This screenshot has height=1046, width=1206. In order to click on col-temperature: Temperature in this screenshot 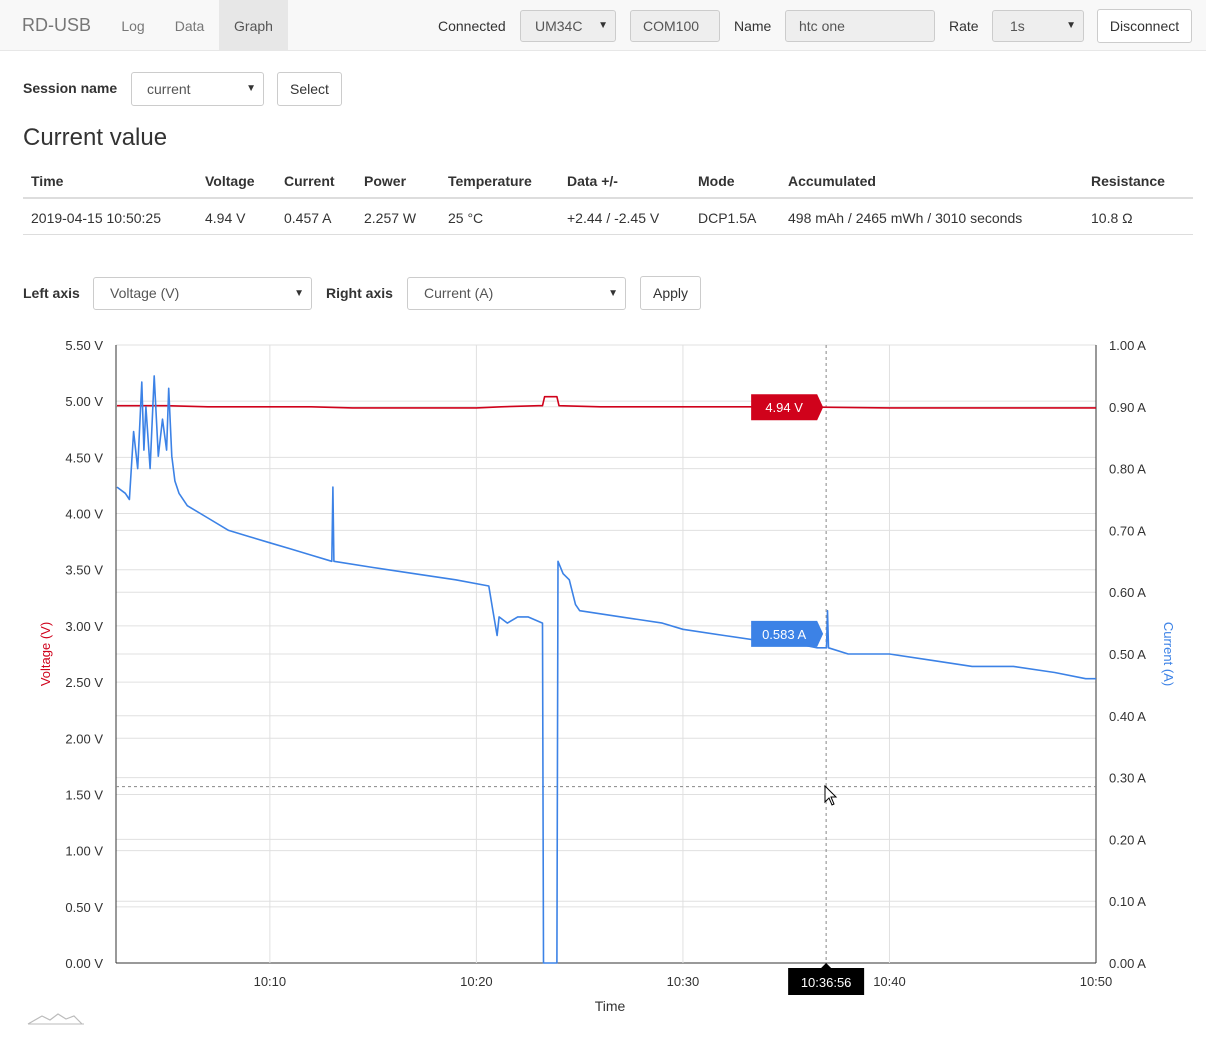, I will do `click(499, 181)`.